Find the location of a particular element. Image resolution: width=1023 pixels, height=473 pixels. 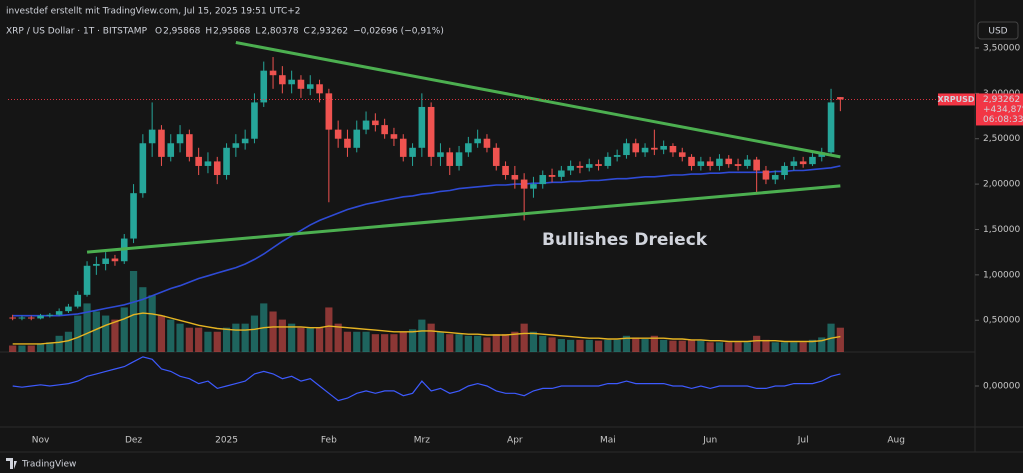

ohlc-value: 2,93262 is located at coordinates (329, 32).